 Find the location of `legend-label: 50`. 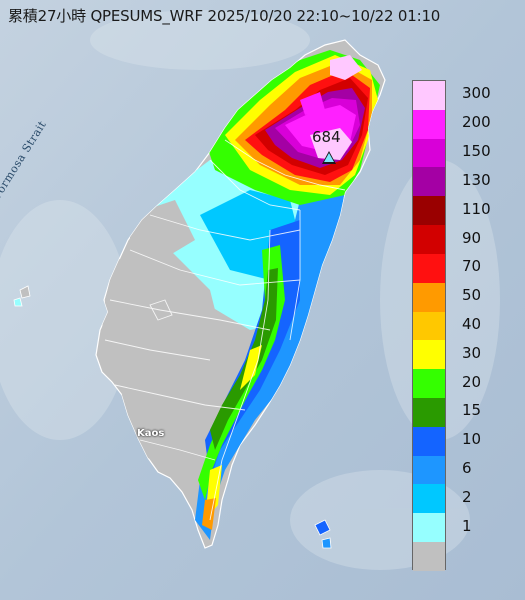

legend-label: 50 is located at coordinates (472, 295).